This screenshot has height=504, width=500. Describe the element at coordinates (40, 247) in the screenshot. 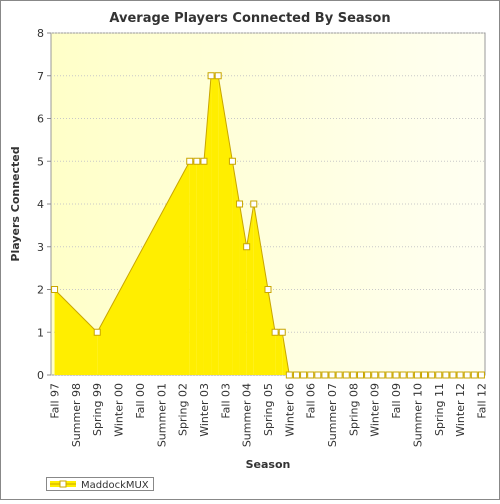

I see `y-tick-label: 3` at that location.